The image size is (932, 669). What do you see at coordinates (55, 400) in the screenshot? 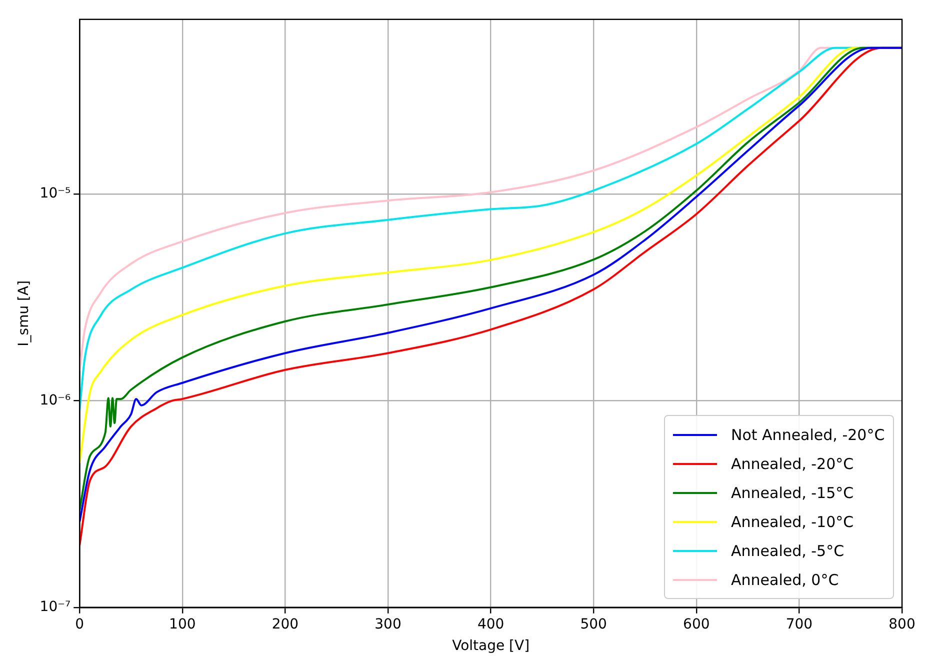
I see `y-tick-label: 10⁻⁶` at bounding box center [55, 400].